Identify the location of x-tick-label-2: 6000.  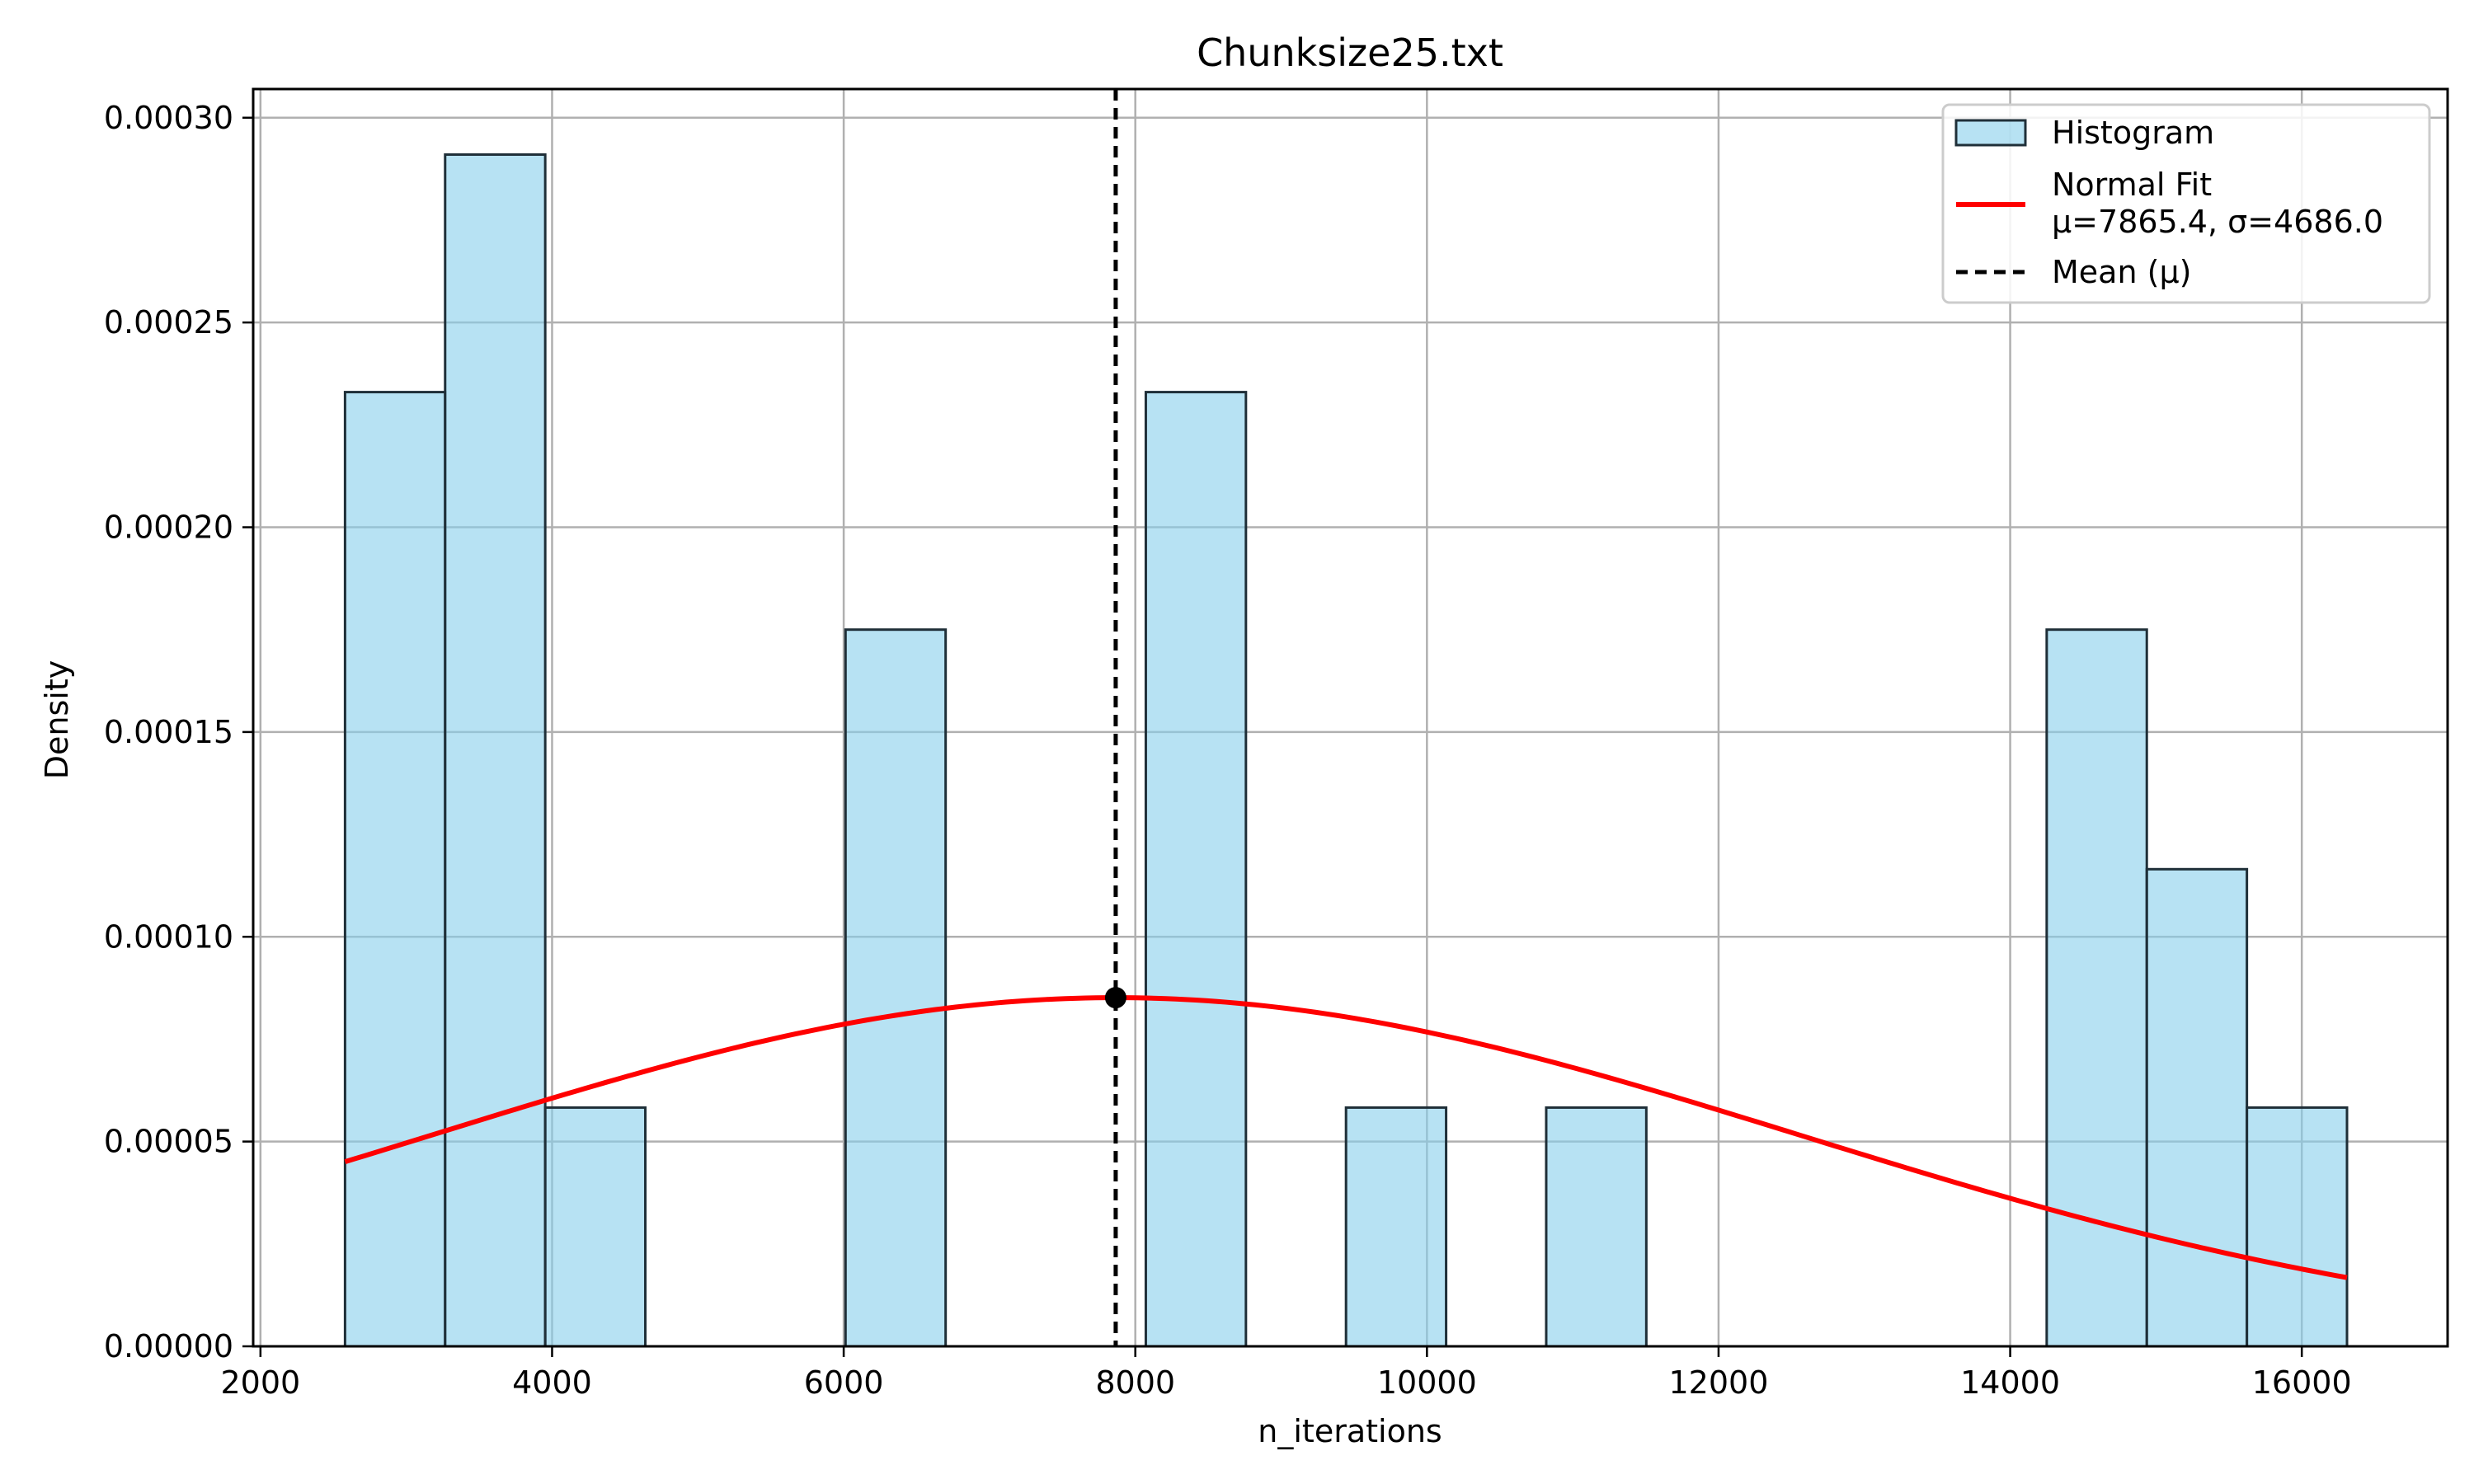
(844, 1382).